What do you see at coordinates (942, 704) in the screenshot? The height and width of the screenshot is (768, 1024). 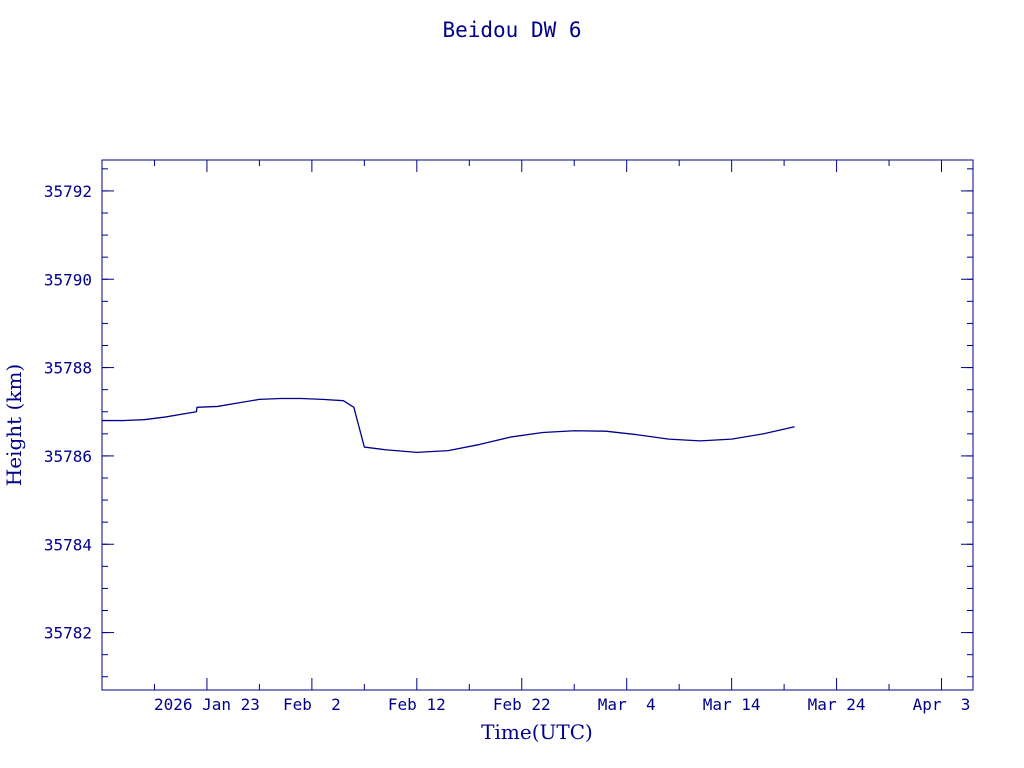 I see `x-tick-label: Apr 3` at bounding box center [942, 704].